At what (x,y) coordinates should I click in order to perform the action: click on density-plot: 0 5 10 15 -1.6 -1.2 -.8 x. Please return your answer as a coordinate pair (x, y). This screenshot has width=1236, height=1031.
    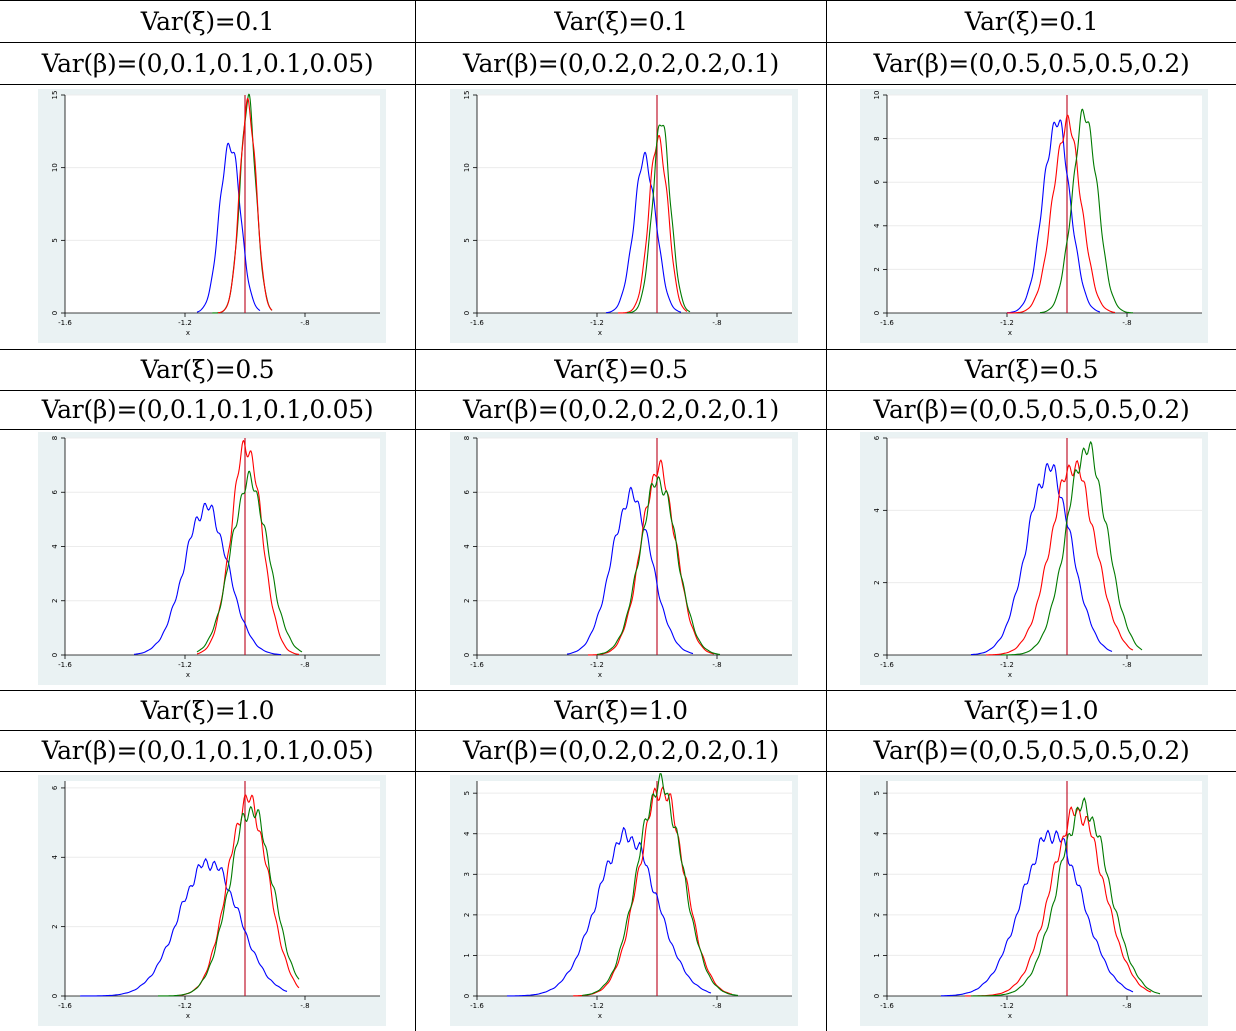
    Looking at the image, I should click on (212, 216).